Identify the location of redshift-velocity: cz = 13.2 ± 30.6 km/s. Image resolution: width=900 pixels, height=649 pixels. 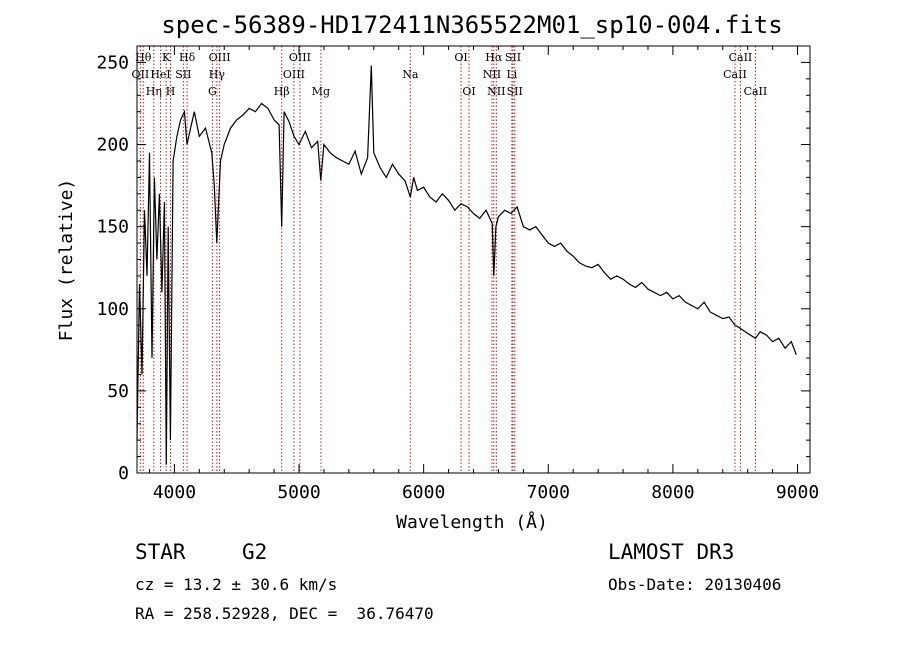
(236, 584).